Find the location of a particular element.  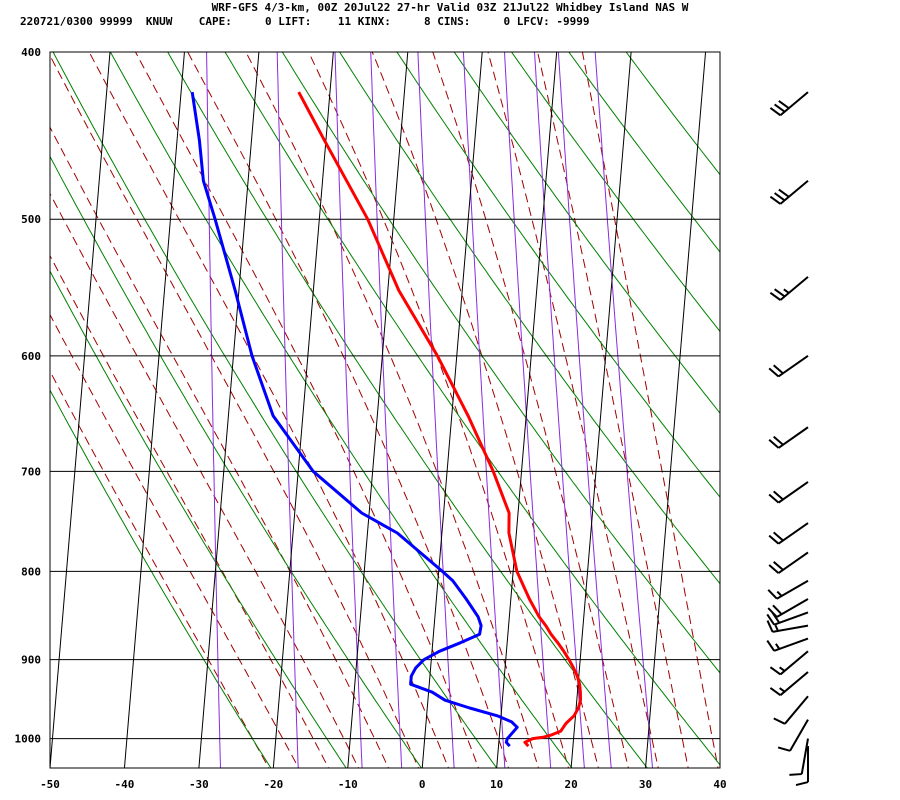

x-tick-label: 20 is located at coordinates (570, 784).